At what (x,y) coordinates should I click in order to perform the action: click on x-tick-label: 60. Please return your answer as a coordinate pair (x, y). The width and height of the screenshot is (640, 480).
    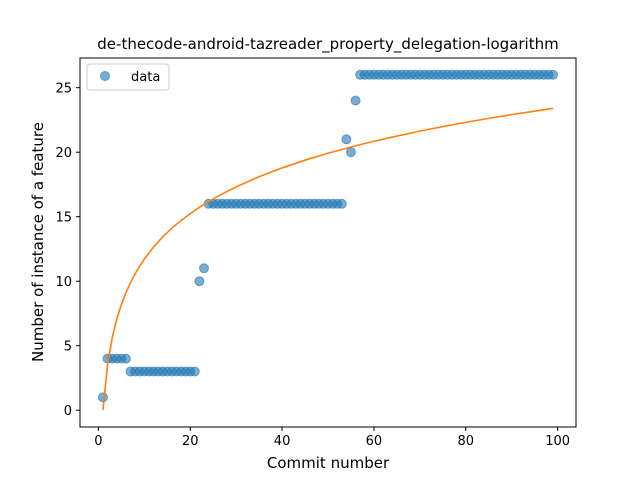
    Looking at the image, I should click on (374, 441).